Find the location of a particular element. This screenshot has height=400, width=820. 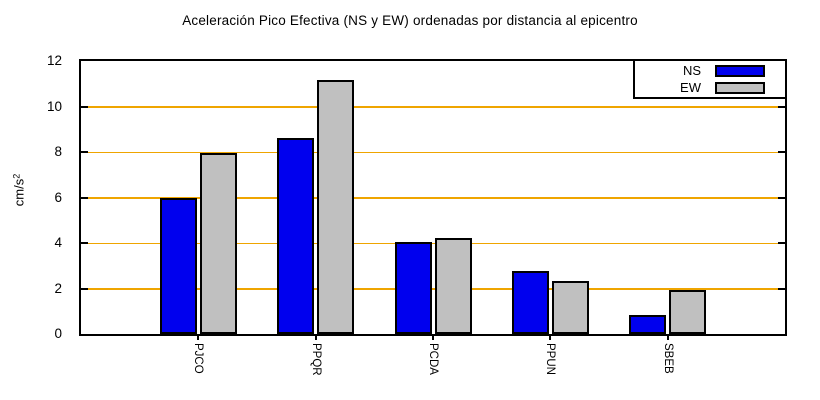

y-tick-label: 10 is located at coordinates (54, 106).